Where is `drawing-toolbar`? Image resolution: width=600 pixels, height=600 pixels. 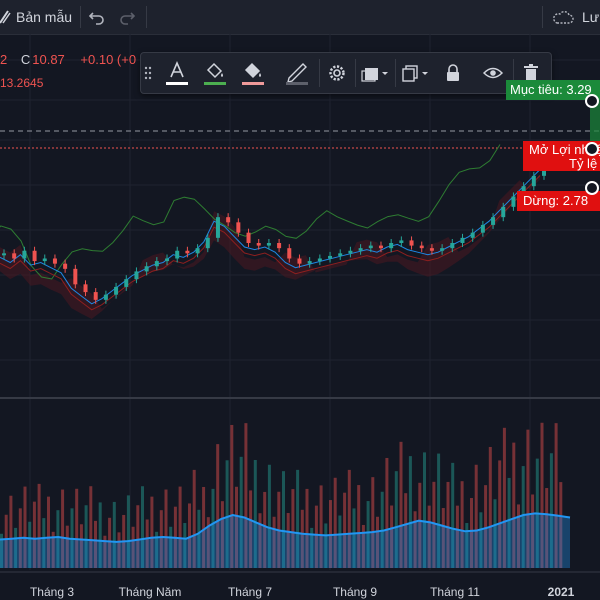
drawing-toolbar is located at coordinates (346, 73).